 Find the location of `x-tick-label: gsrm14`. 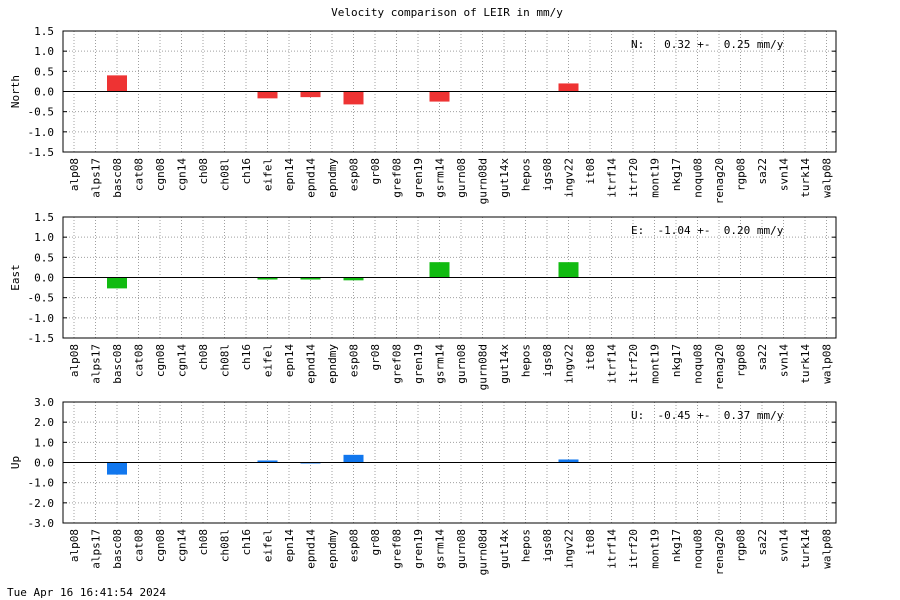

x-tick-label: gsrm14 is located at coordinates (440, 549).